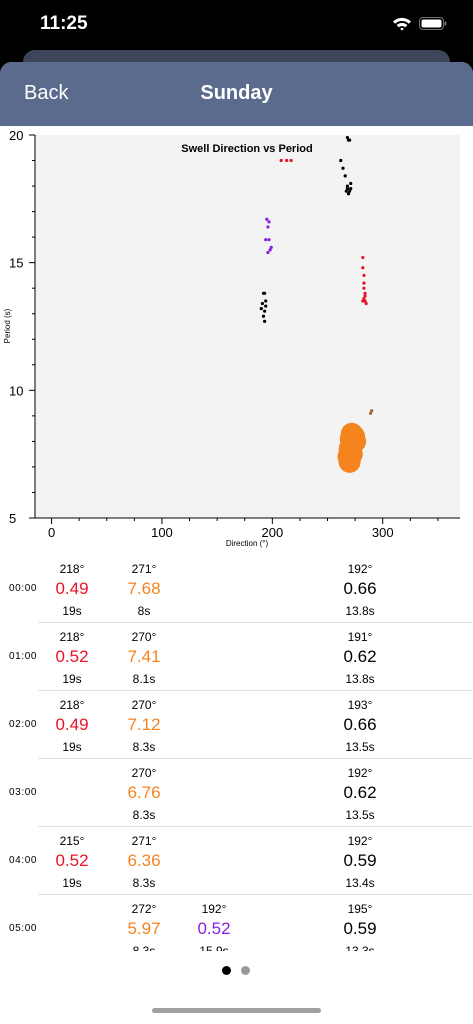 This screenshot has width=473, height=1024. What do you see at coordinates (360, 679) in the screenshot?
I see `swell-period: 13.8s` at bounding box center [360, 679].